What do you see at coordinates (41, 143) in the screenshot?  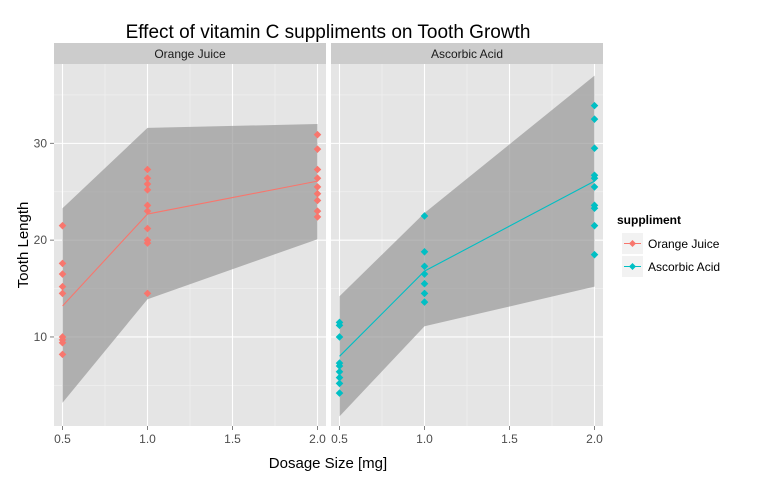 I see `y-tick-label: 30` at bounding box center [41, 143].